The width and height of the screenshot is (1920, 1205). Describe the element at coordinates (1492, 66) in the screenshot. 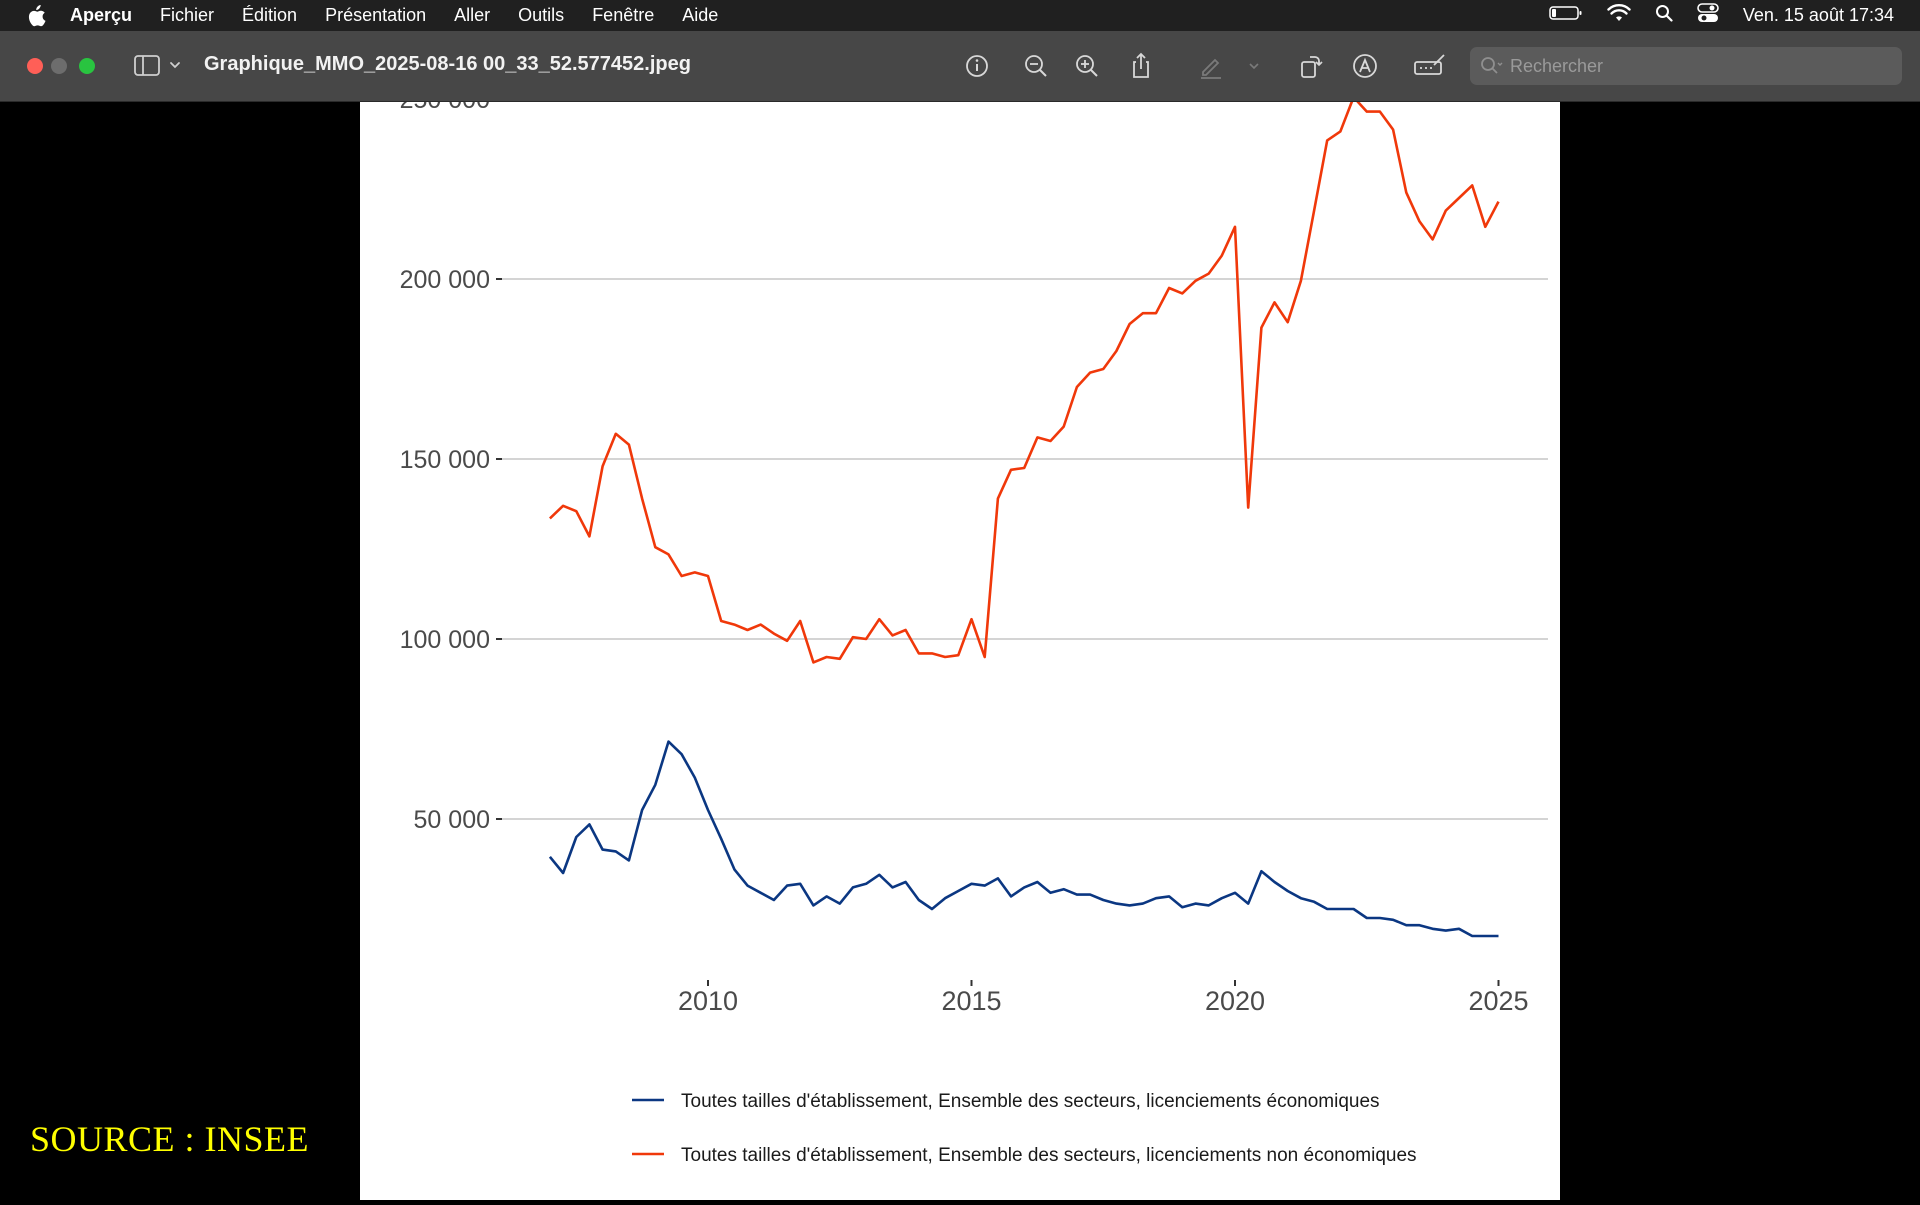

I see `search-icon` at that location.